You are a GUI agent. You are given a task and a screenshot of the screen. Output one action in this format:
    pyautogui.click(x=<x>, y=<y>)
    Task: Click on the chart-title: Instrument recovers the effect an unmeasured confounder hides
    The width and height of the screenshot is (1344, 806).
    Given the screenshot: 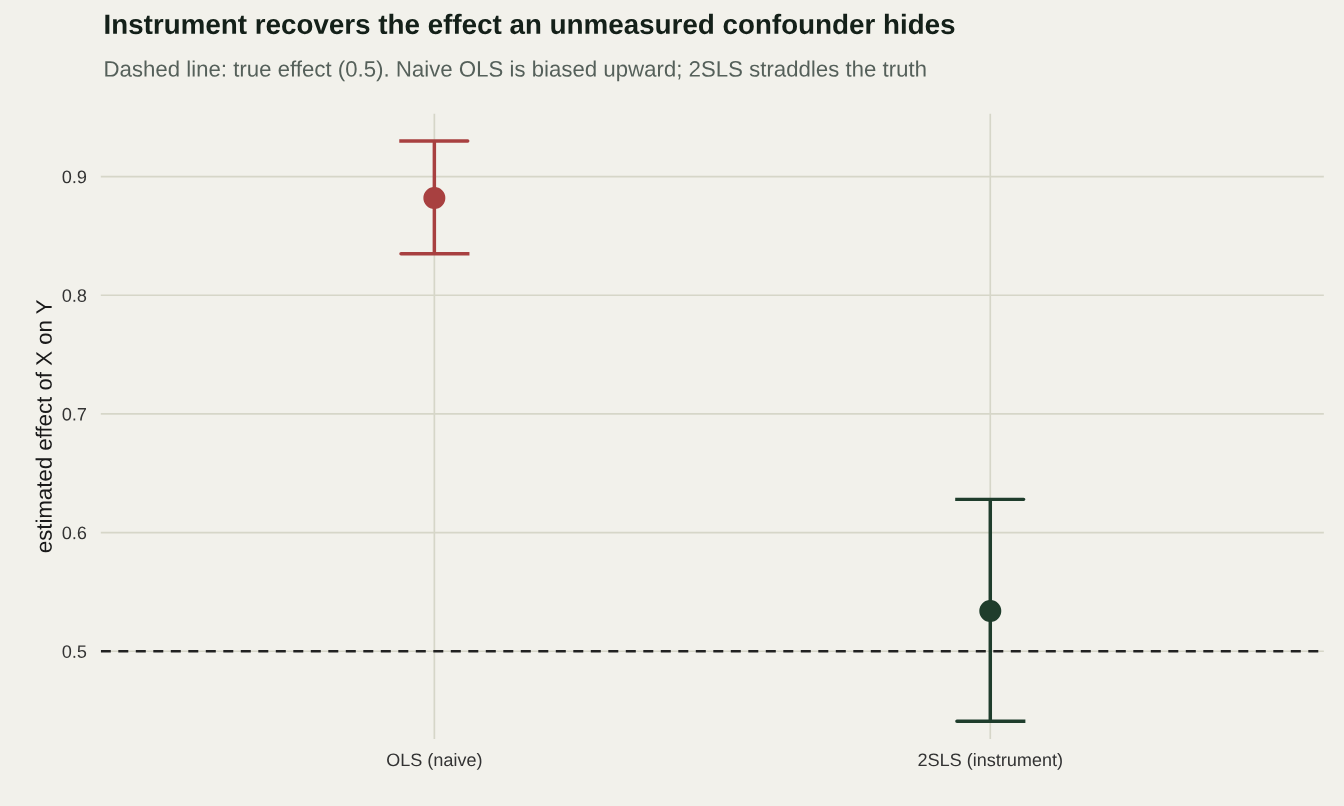 What is the action you would take?
    pyautogui.click(x=530, y=24)
    